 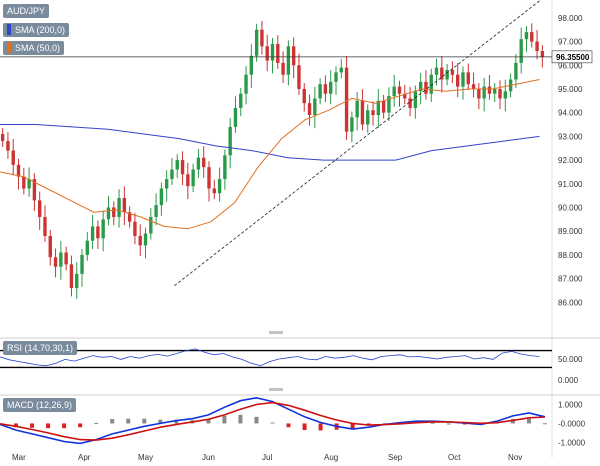 I want to click on month-label-sep: Sep, so click(x=395, y=457).